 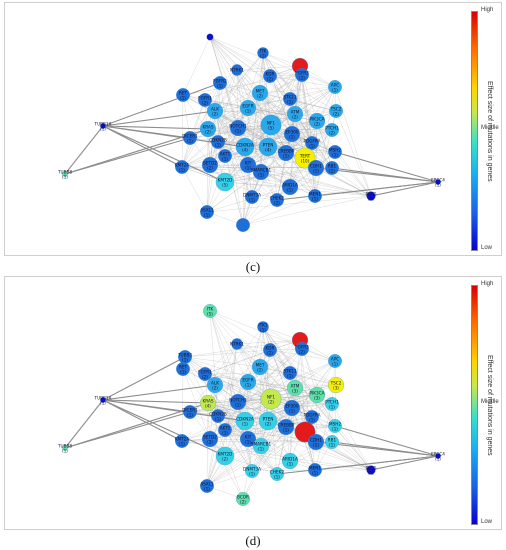 I want to click on gene-node-atm: ATM(2), so click(x=295, y=114).